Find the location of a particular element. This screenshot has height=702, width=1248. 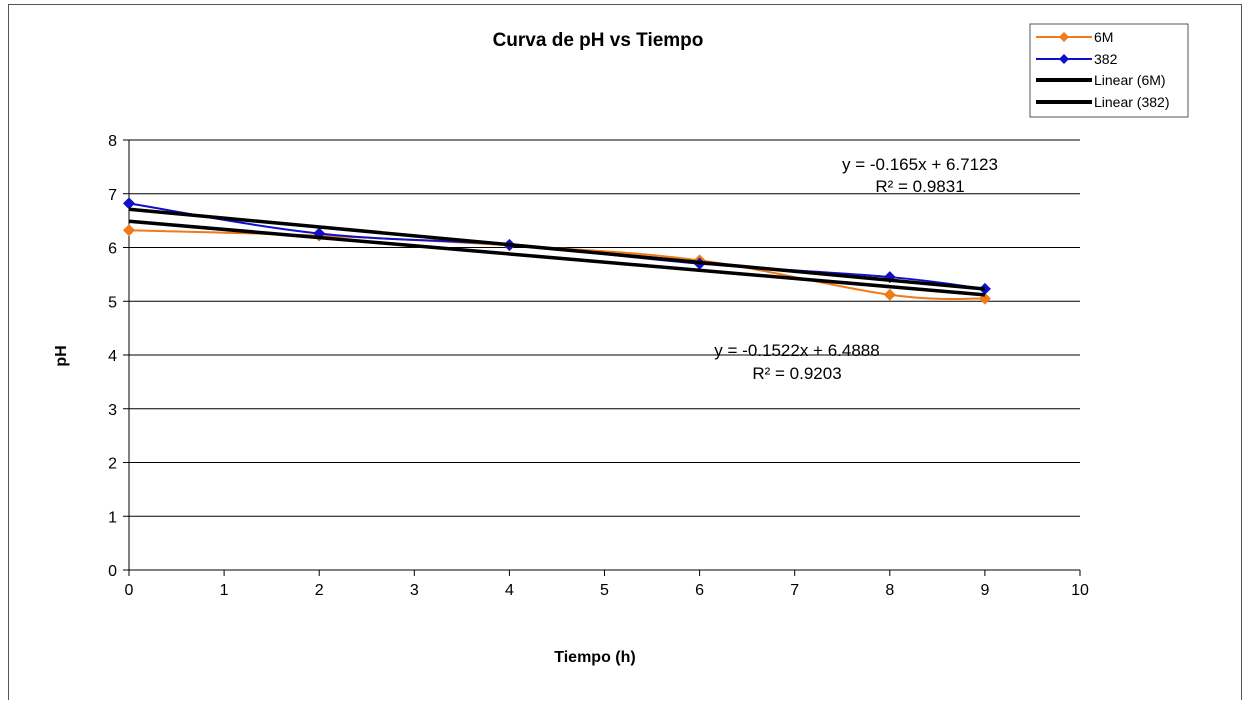

annotation-2: y = -0.1522x + 6.4888 R² = 0.9203 is located at coordinates (796, 362).